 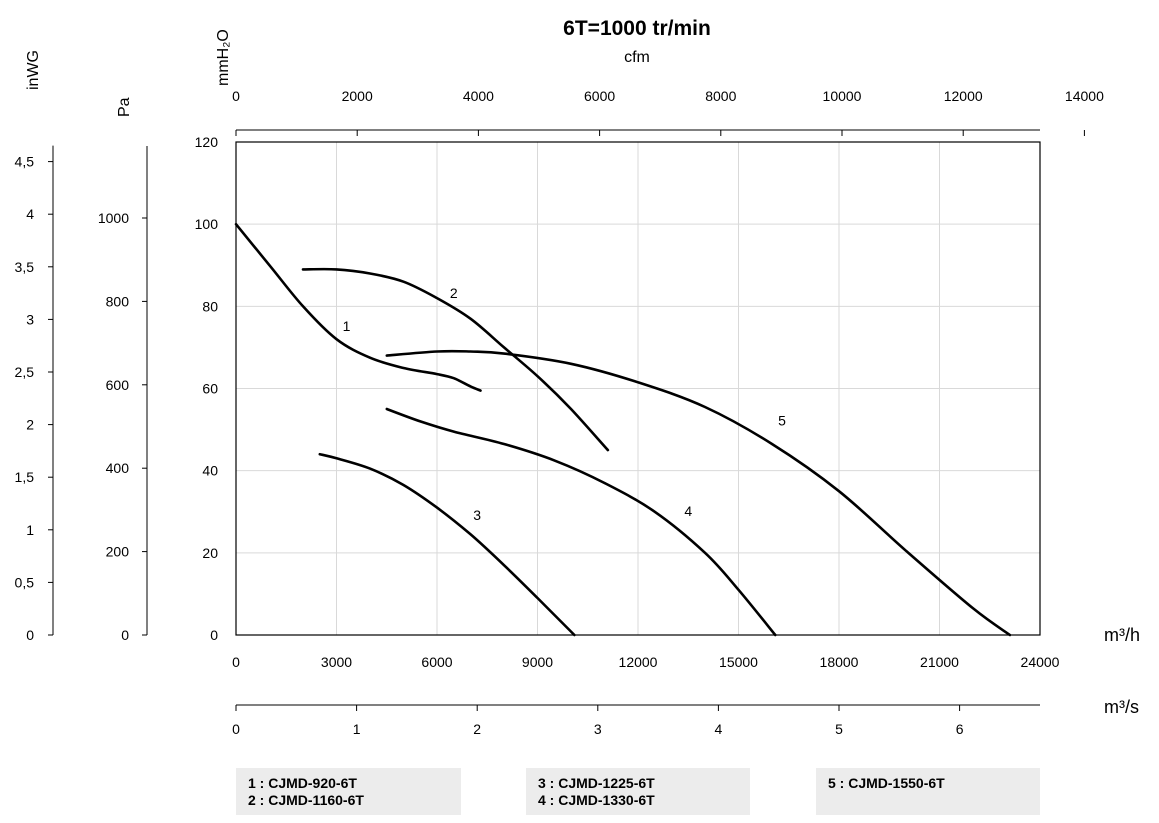 What do you see at coordinates (839, 662) in the screenshot?
I see `x-tick-label: 18000` at bounding box center [839, 662].